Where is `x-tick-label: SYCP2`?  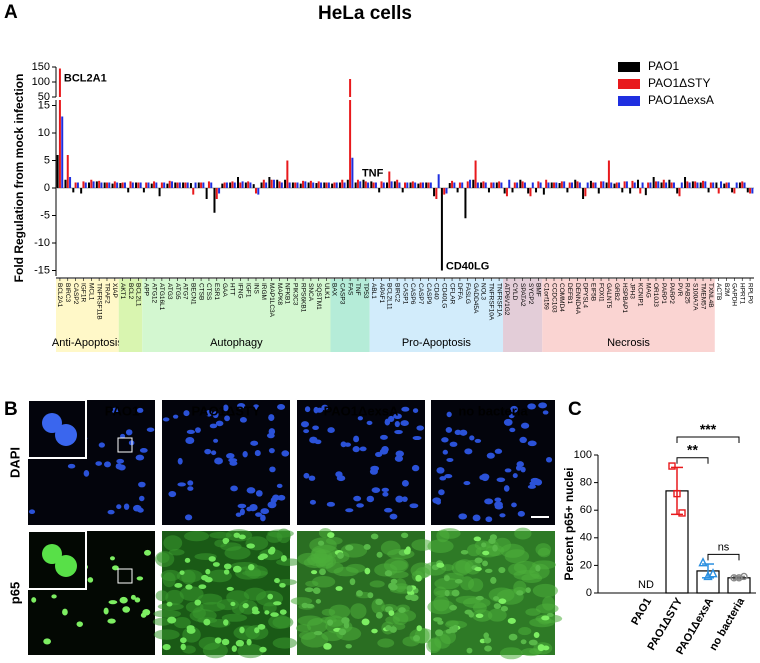 x-tick-label: SYCP2 is located at coordinates (530, 294).